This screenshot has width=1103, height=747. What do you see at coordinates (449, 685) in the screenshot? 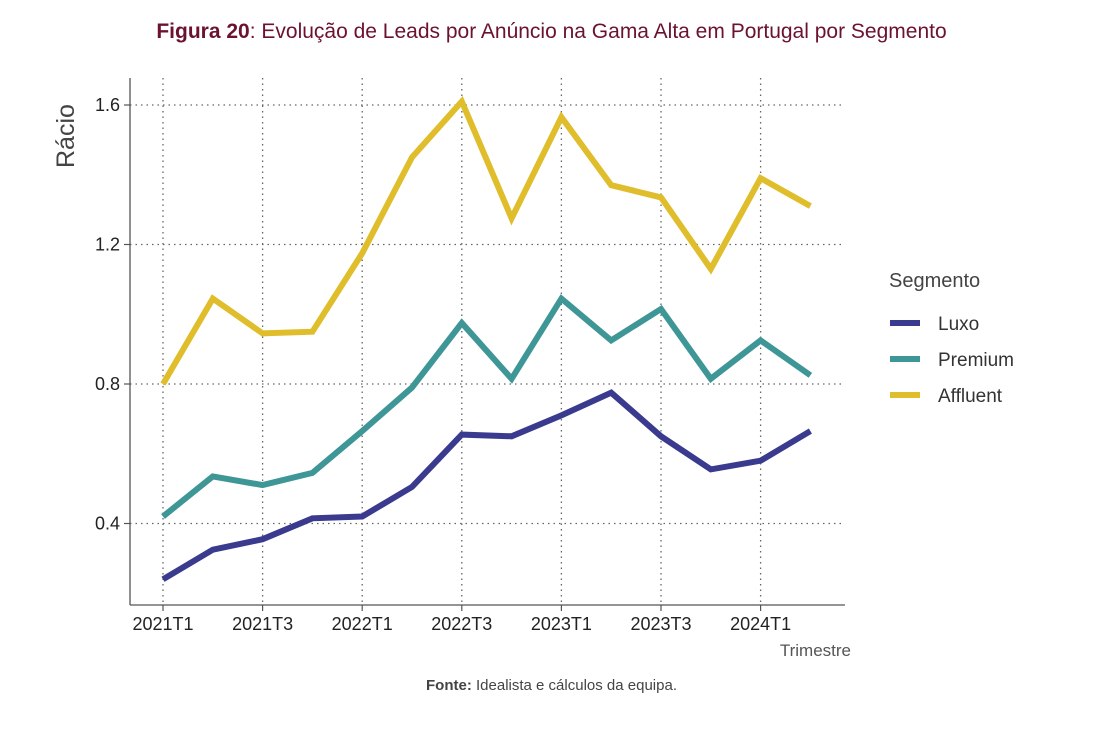
I see `source-label: Fonte:` at bounding box center [449, 685].